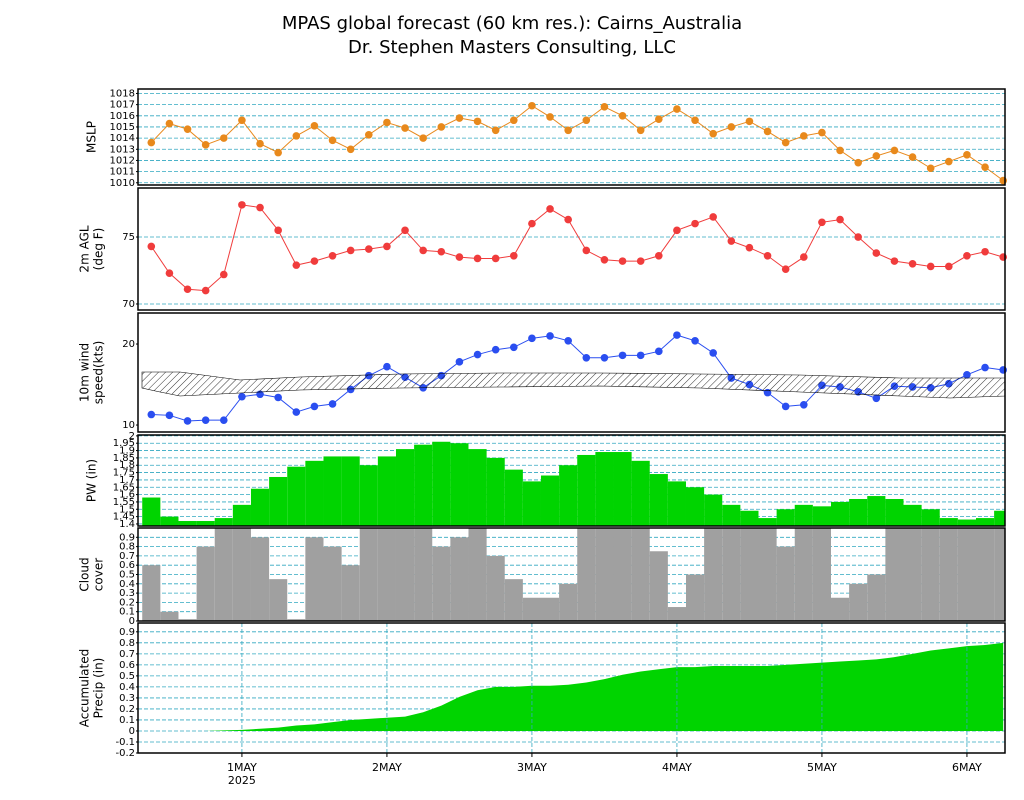 Image resolution: width=1024 pixels, height=800 pixels. What do you see at coordinates (127, 632) in the screenshot?
I see `y-tick-label: 0.9` at bounding box center [127, 632].